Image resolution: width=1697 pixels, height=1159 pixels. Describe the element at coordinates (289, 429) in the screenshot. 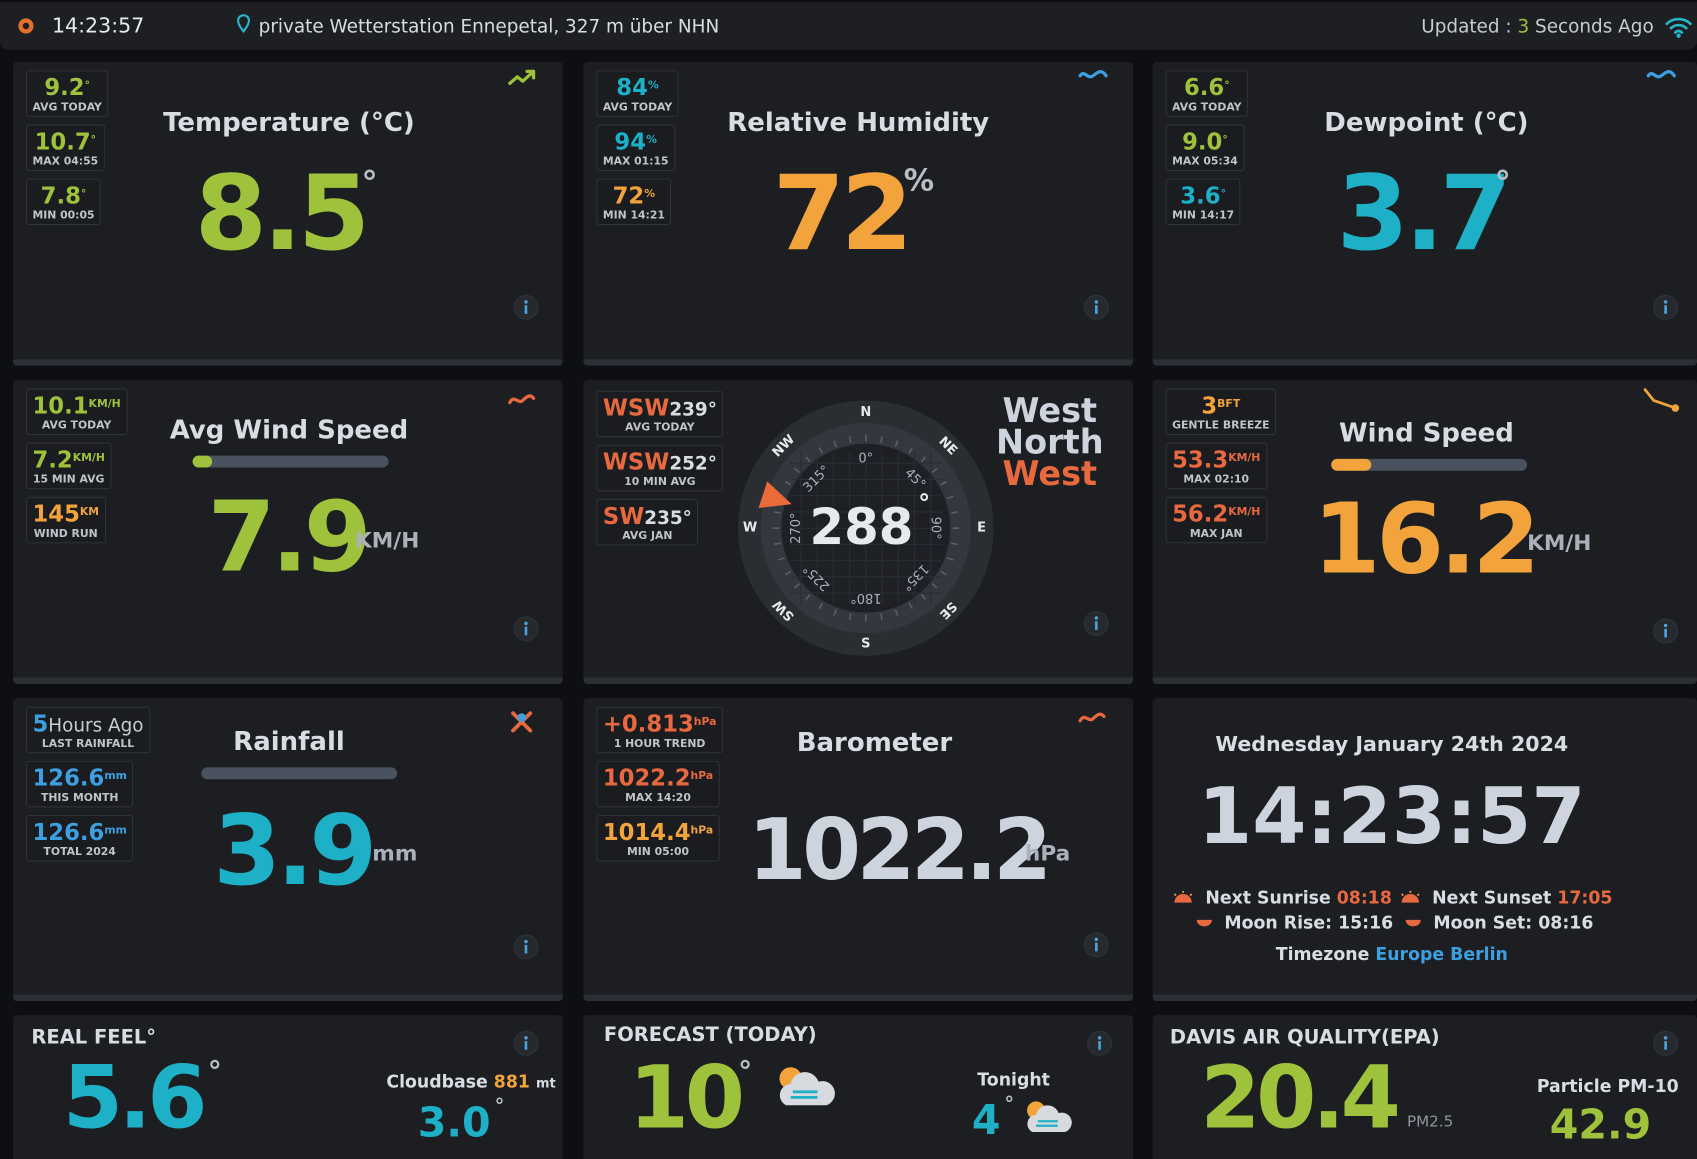

I see `card-title: Avg Wind Speed` at that location.